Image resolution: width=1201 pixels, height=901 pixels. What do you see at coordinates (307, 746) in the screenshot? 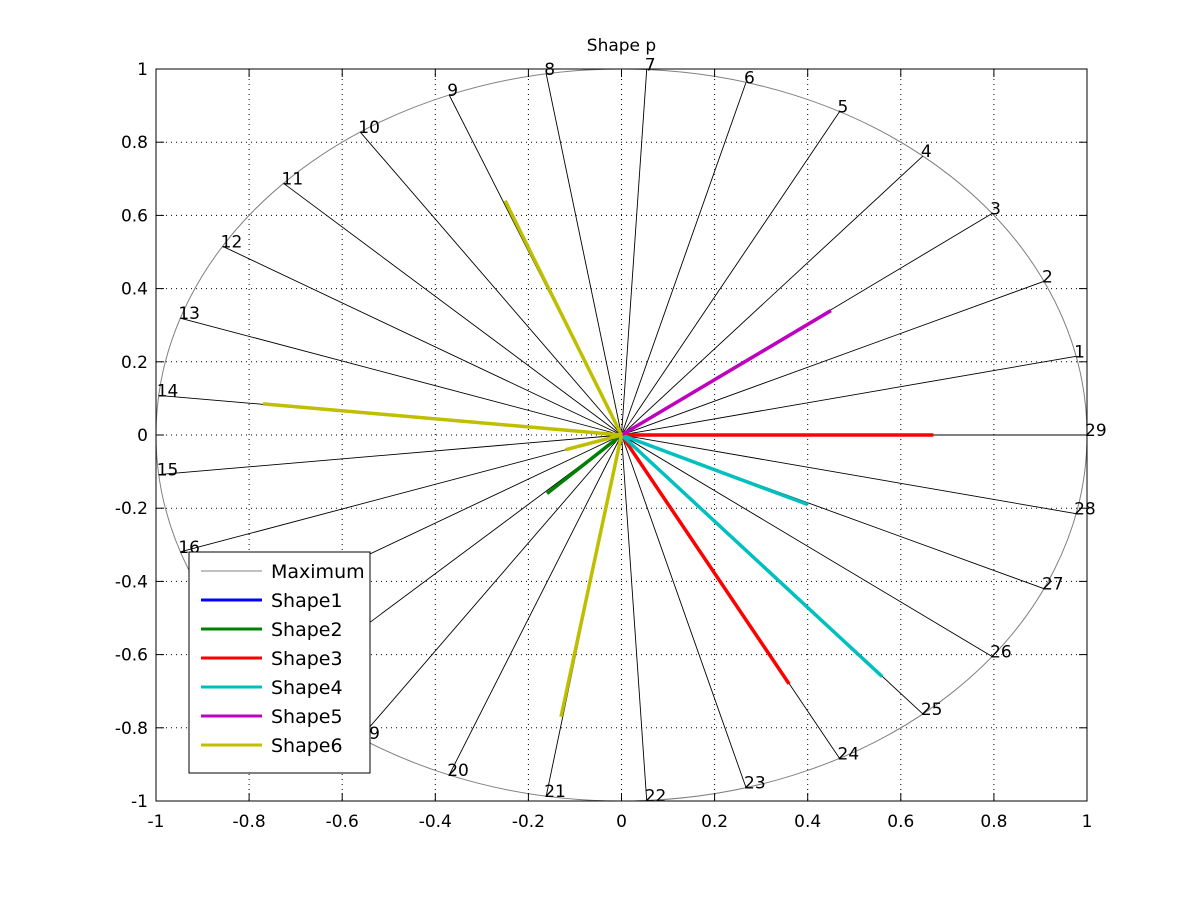
I see `legend-label: Shape6` at bounding box center [307, 746].